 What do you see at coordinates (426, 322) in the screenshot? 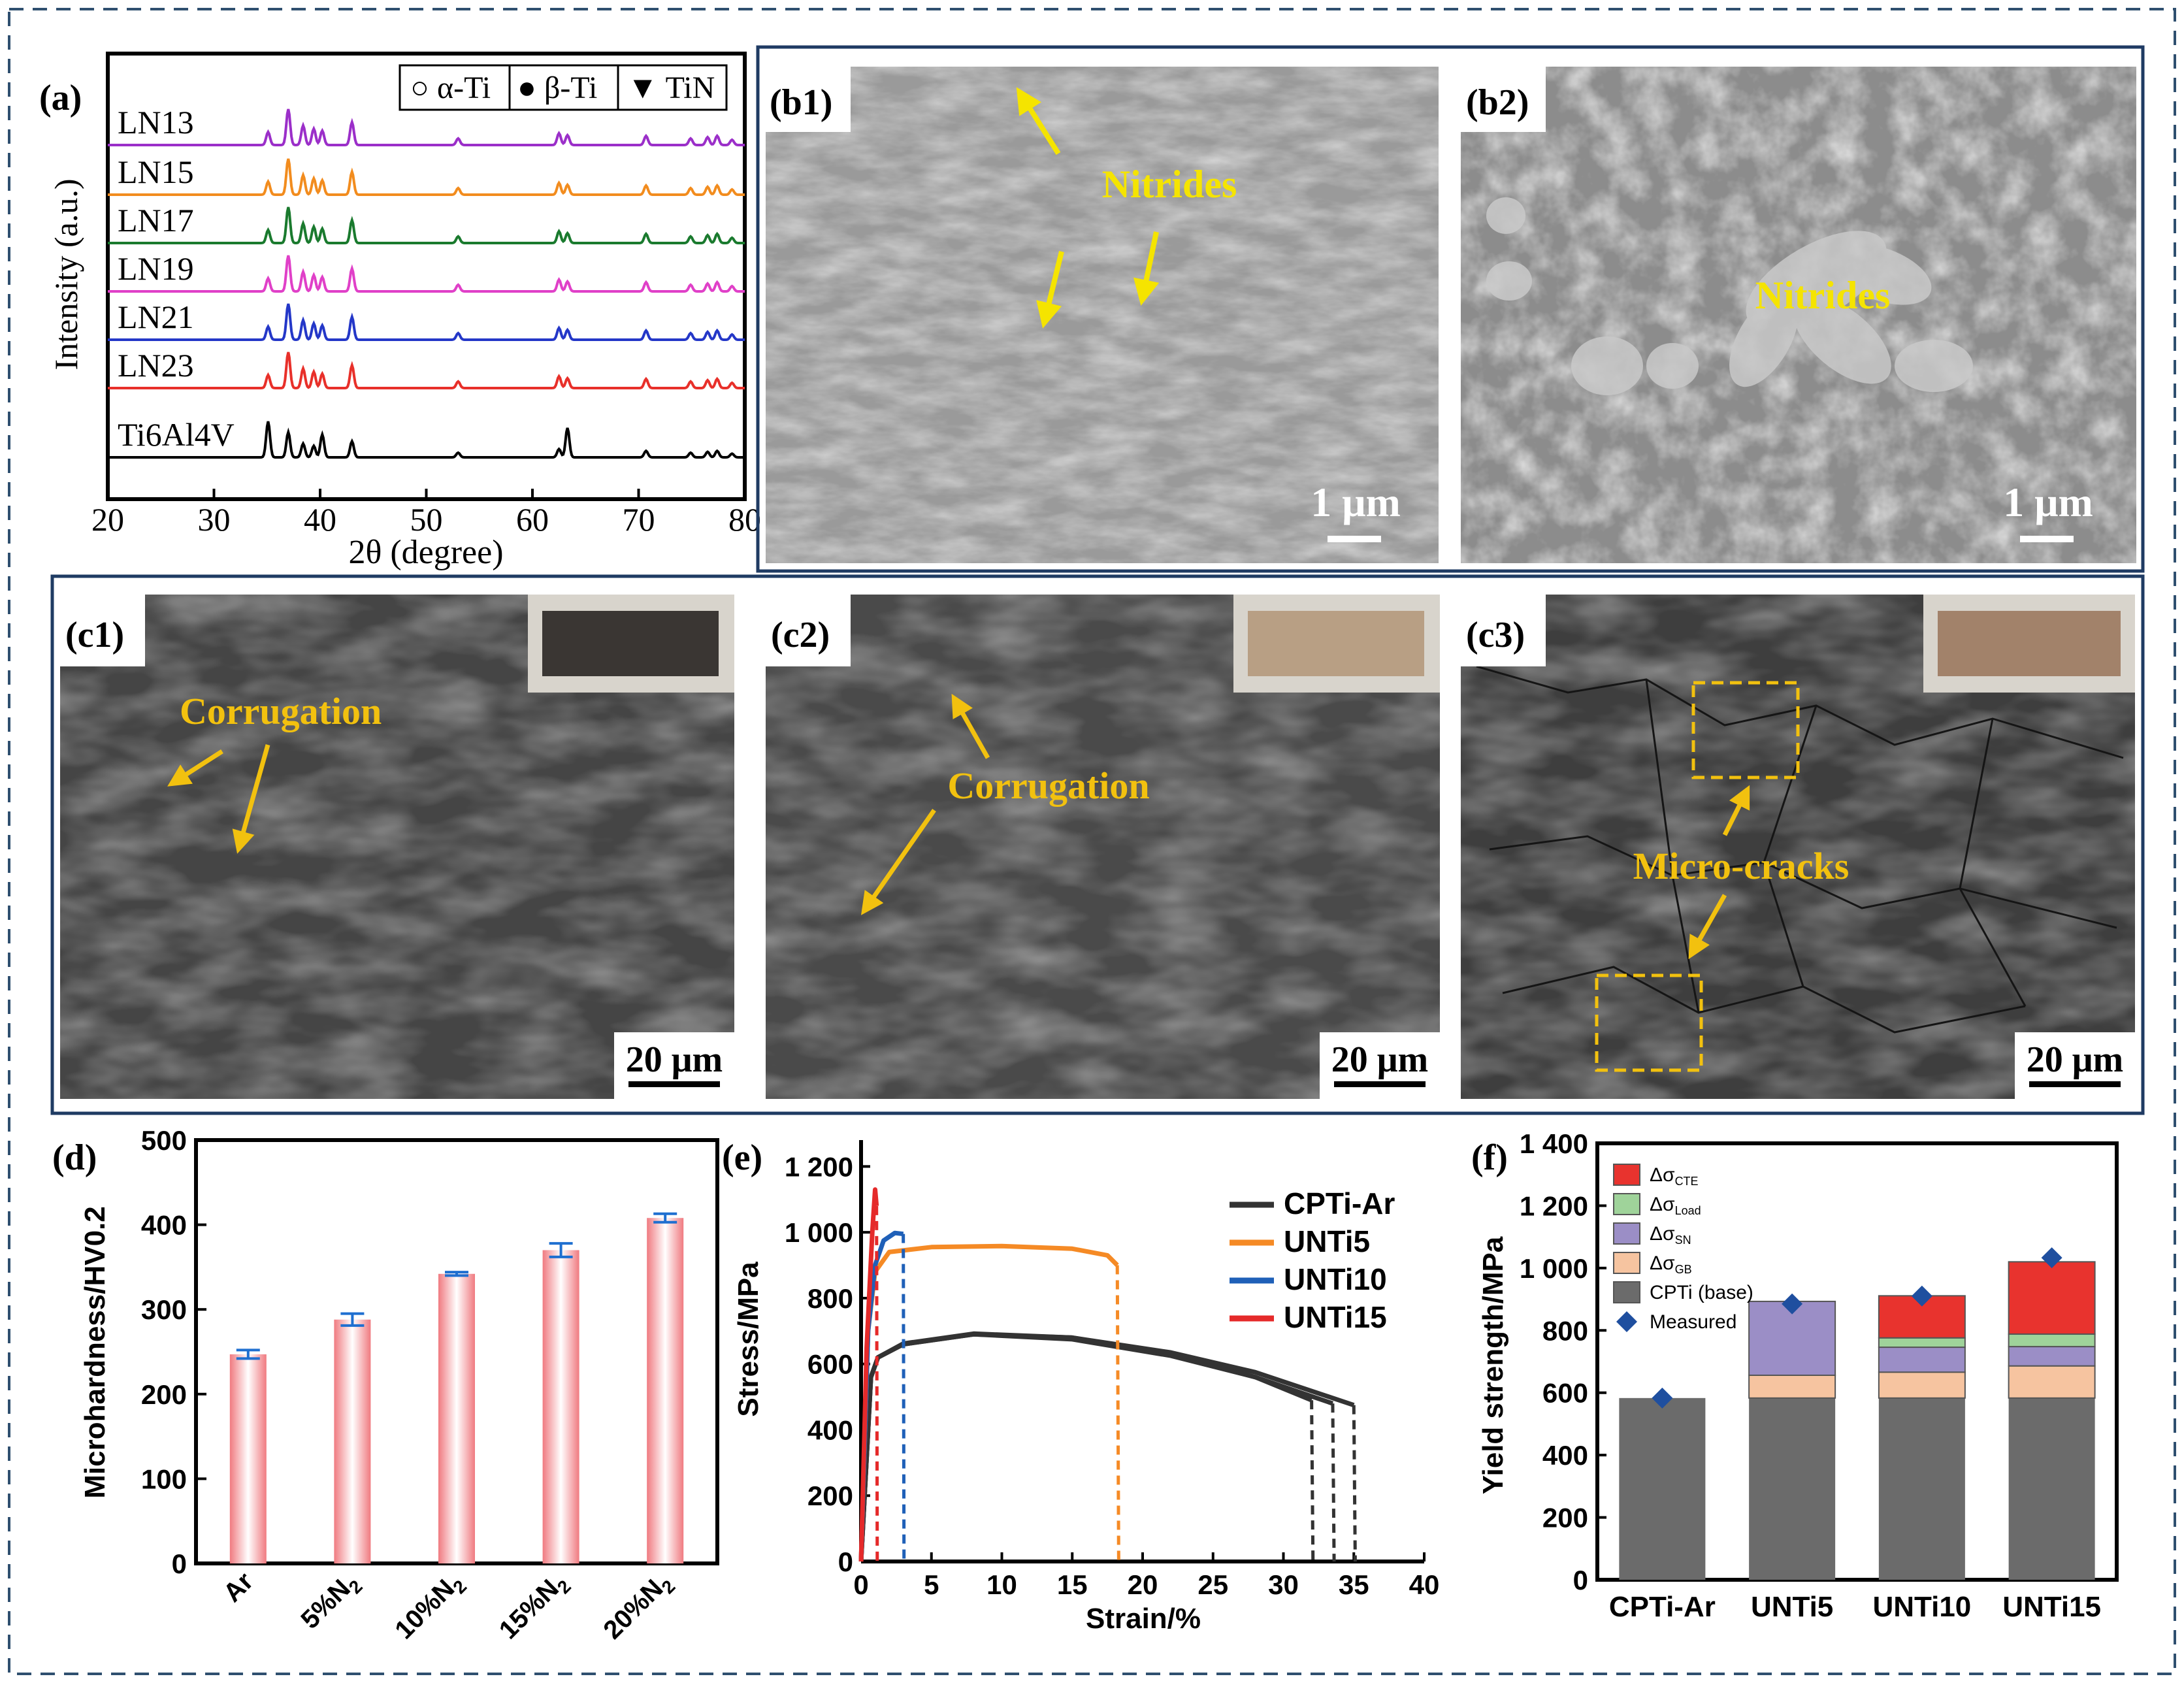
I see `xrd-curve-ln21` at bounding box center [426, 322].